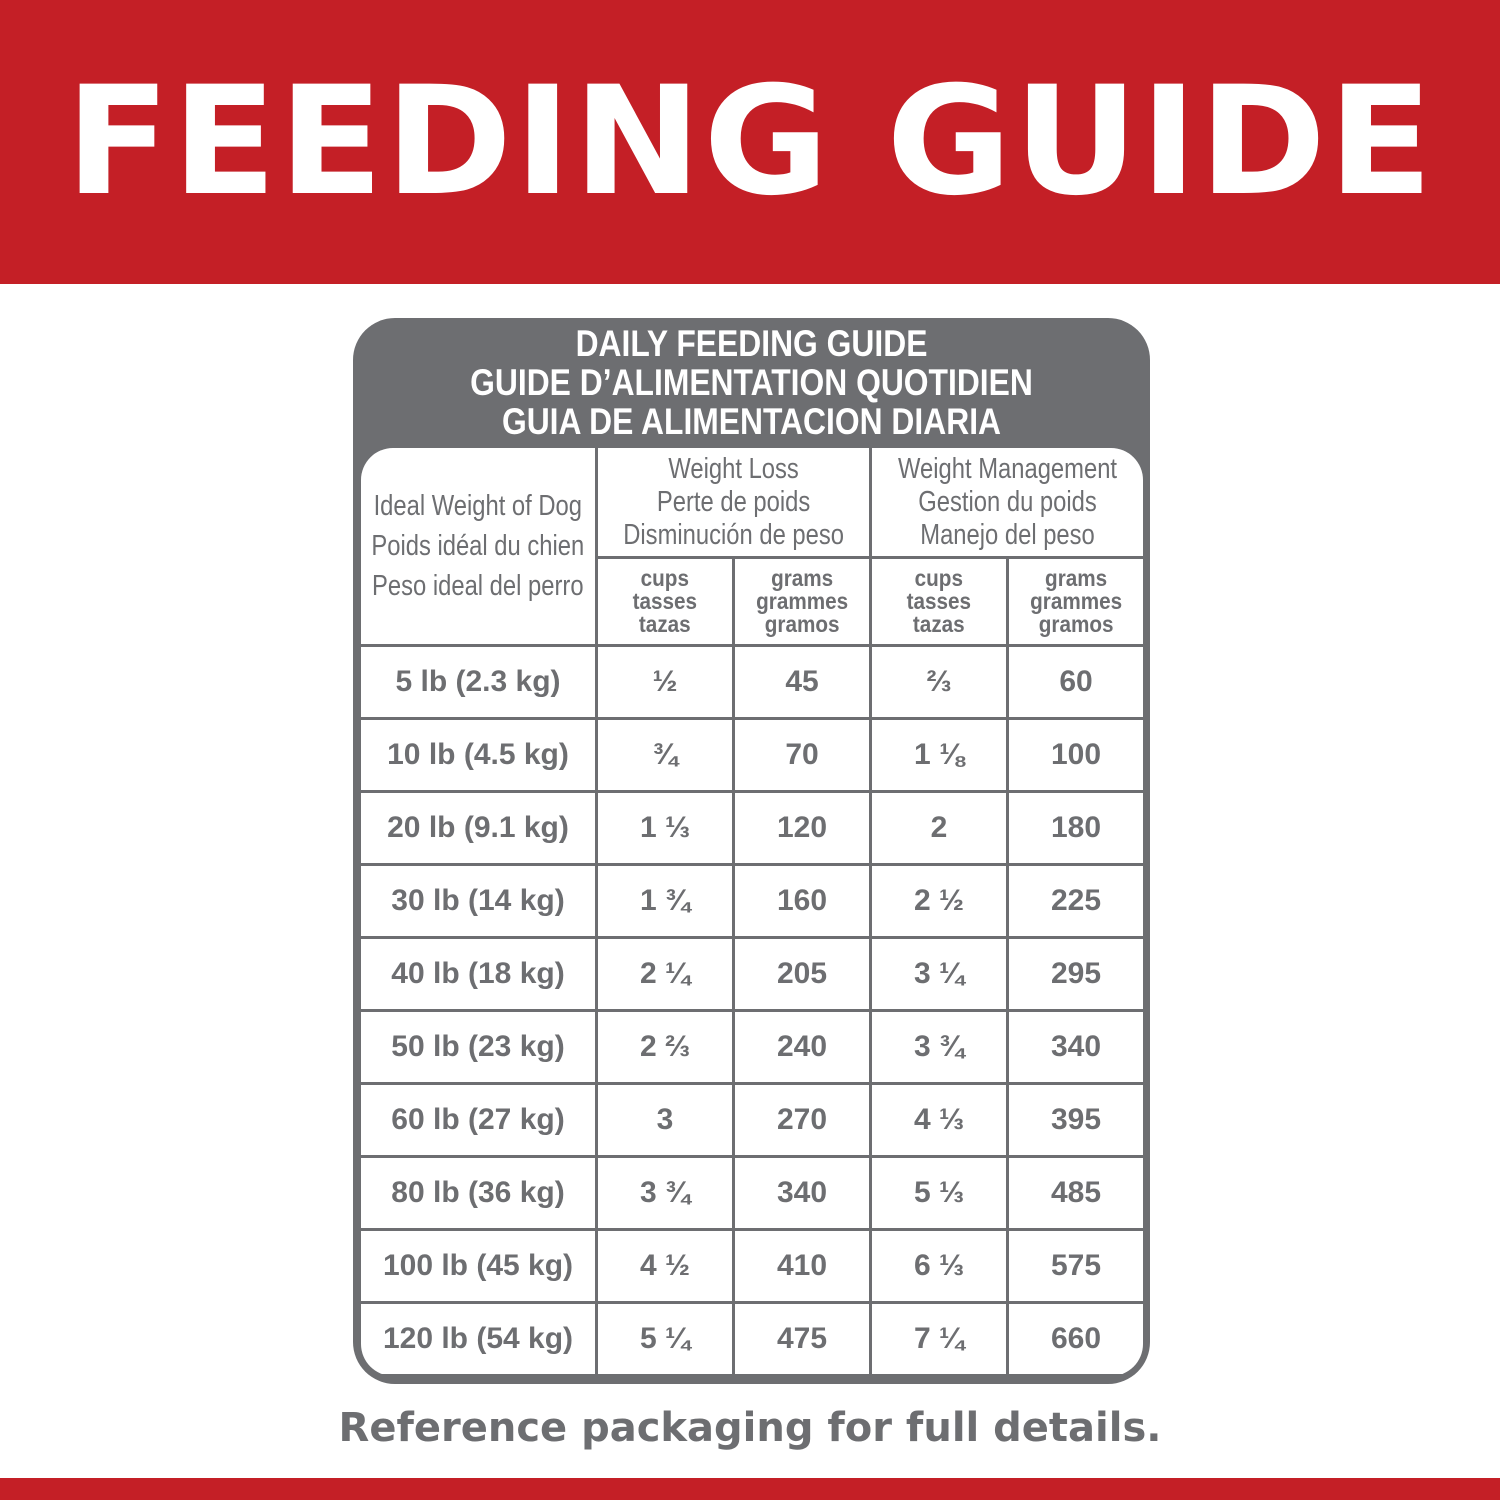 Image resolution: width=1500 pixels, height=1500 pixels. What do you see at coordinates (802, 755) in the screenshot?
I see `amount-cell: 70` at bounding box center [802, 755].